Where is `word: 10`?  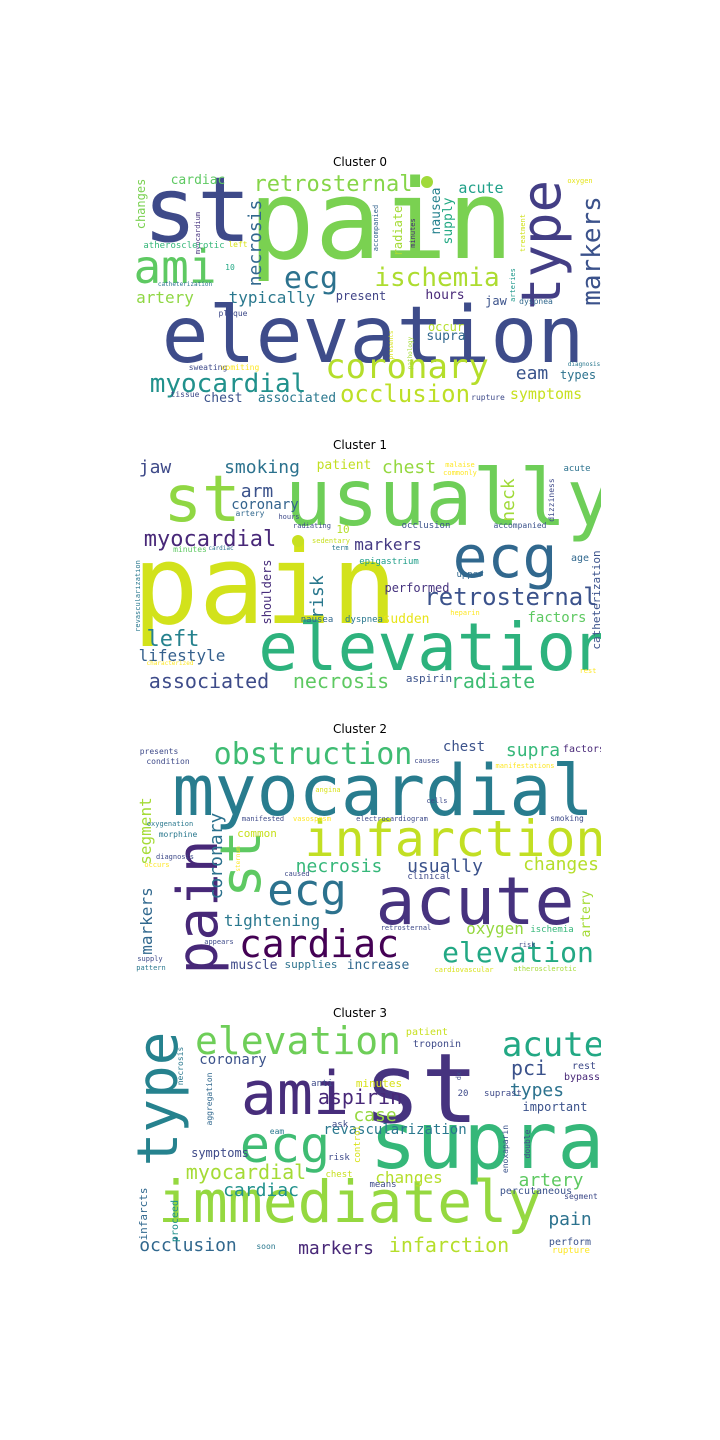 word: 10 is located at coordinates (230, 267).